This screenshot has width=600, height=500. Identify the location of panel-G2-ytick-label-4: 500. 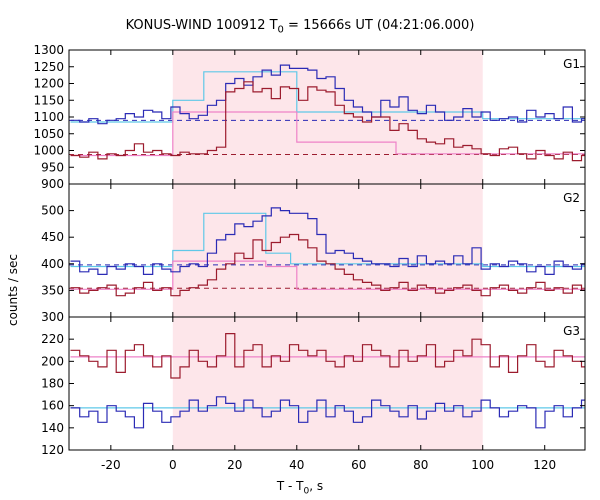
(52, 211).